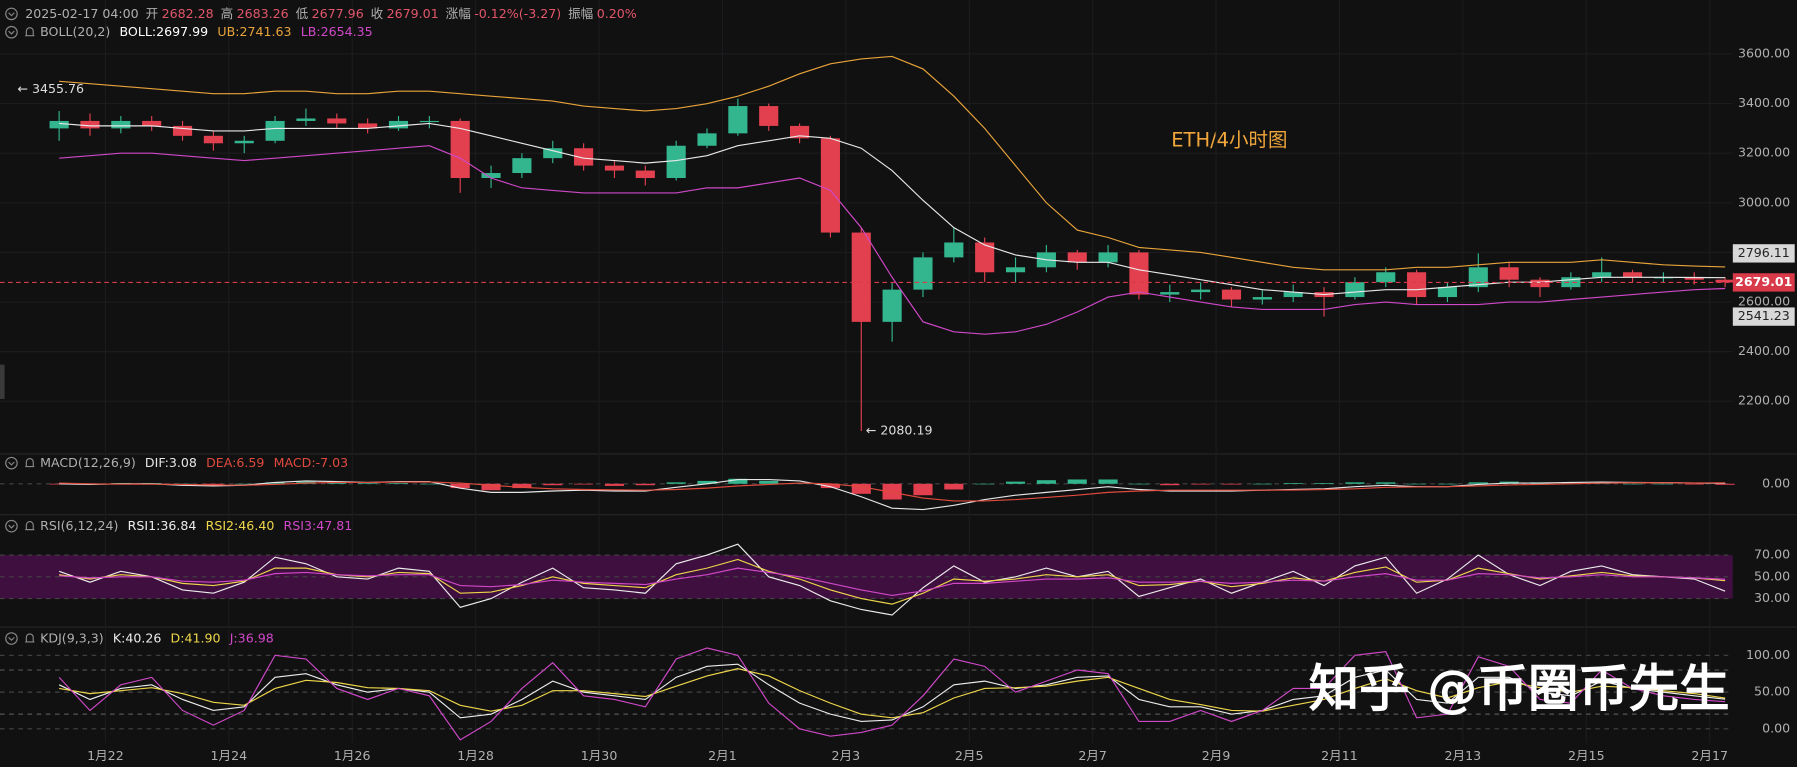 The width and height of the screenshot is (1797, 767). What do you see at coordinates (1764, 301) in the screenshot?
I see `y-tick-label: 2600.00` at bounding box center [1764, 301].